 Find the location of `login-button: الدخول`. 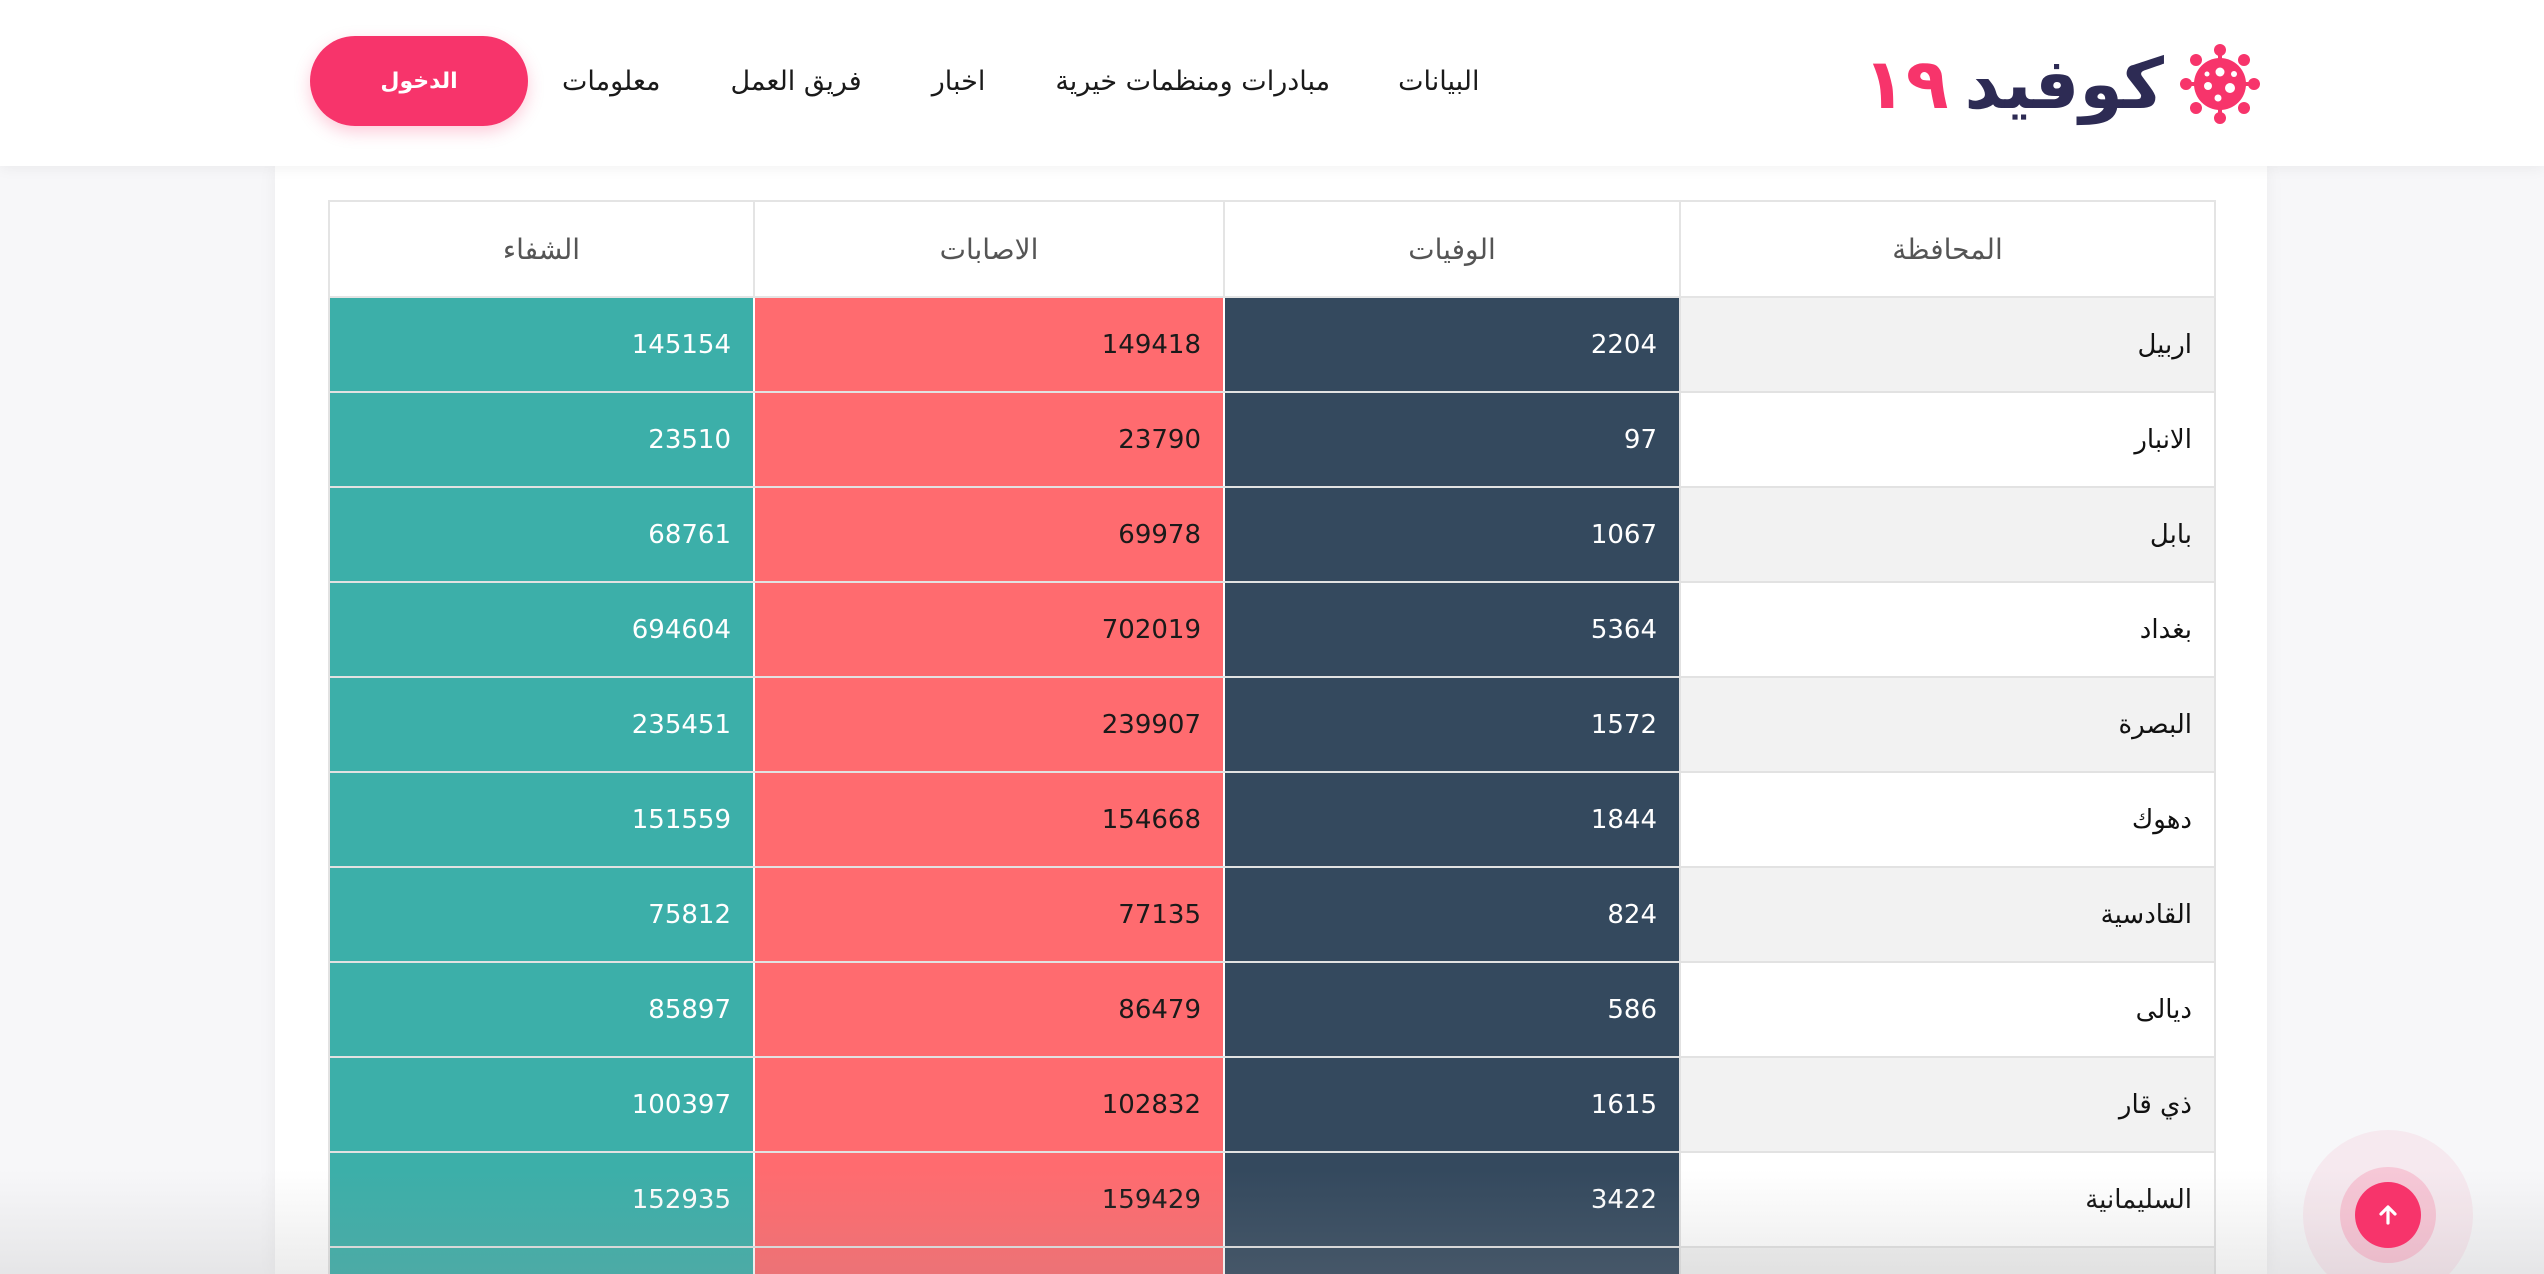

login-button: الدخول is located at coordinates (419, 81).